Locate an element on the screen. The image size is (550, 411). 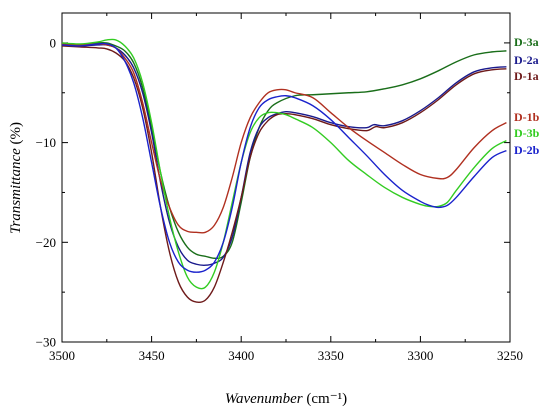
x-tick-label: 3450 is located at coordinates (152, 355).